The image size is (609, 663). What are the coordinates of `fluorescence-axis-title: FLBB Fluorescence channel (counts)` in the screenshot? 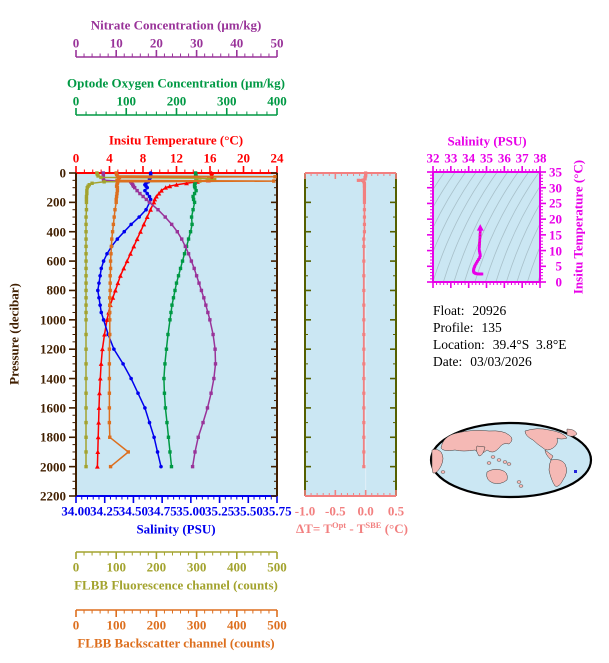 It's located at (176, 585).